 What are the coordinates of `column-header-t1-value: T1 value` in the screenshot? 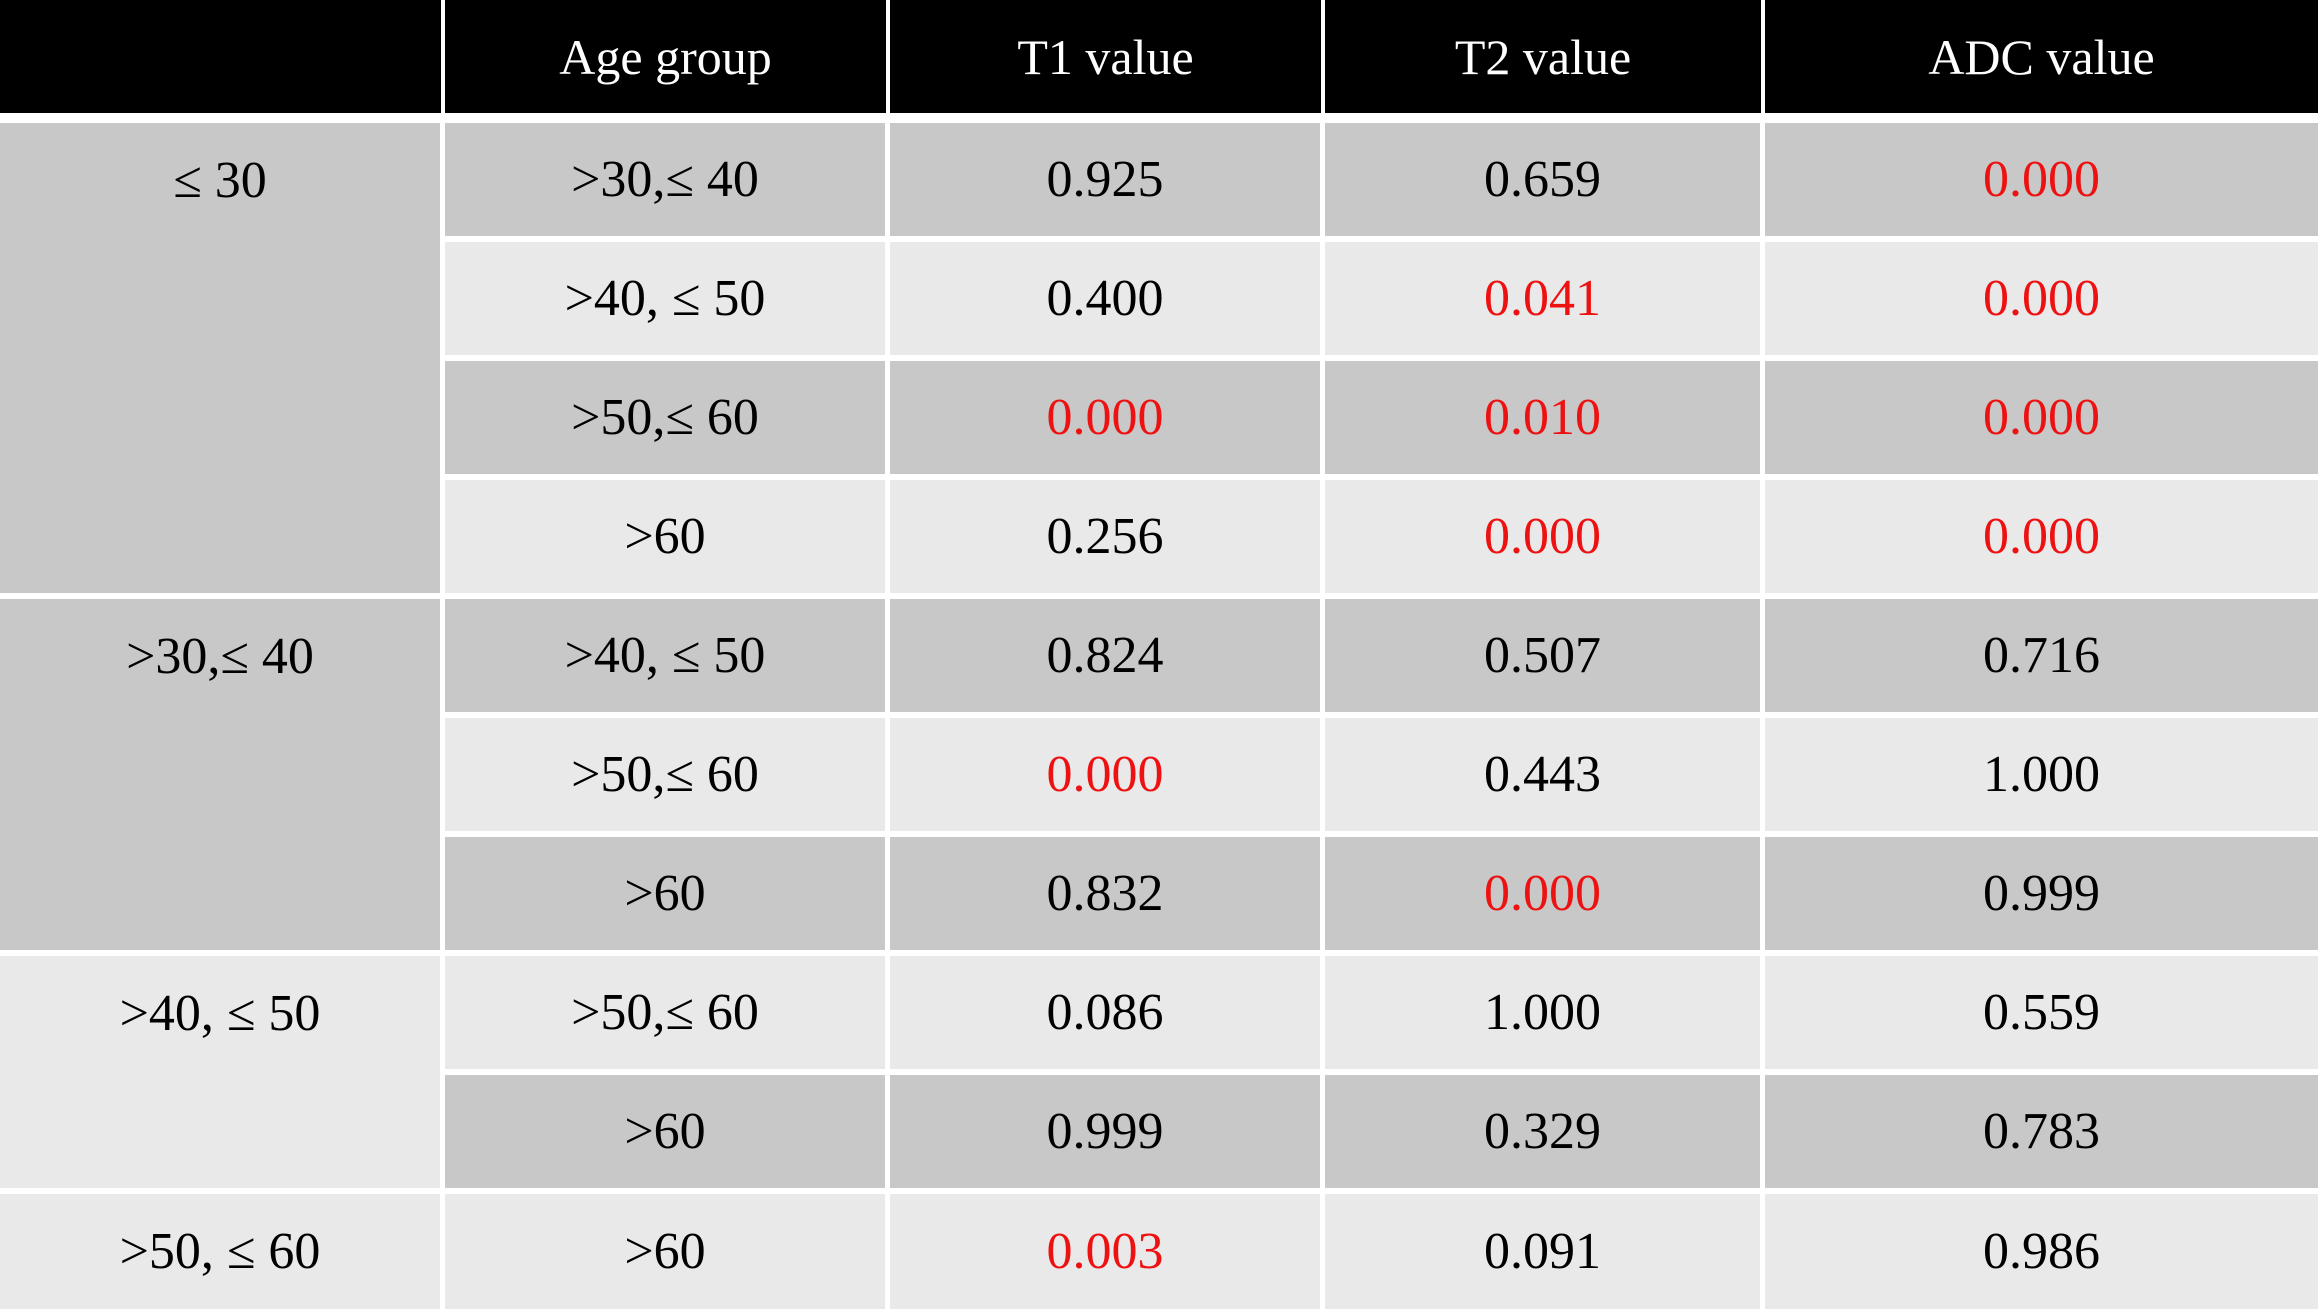 It's located at (1107, 61).